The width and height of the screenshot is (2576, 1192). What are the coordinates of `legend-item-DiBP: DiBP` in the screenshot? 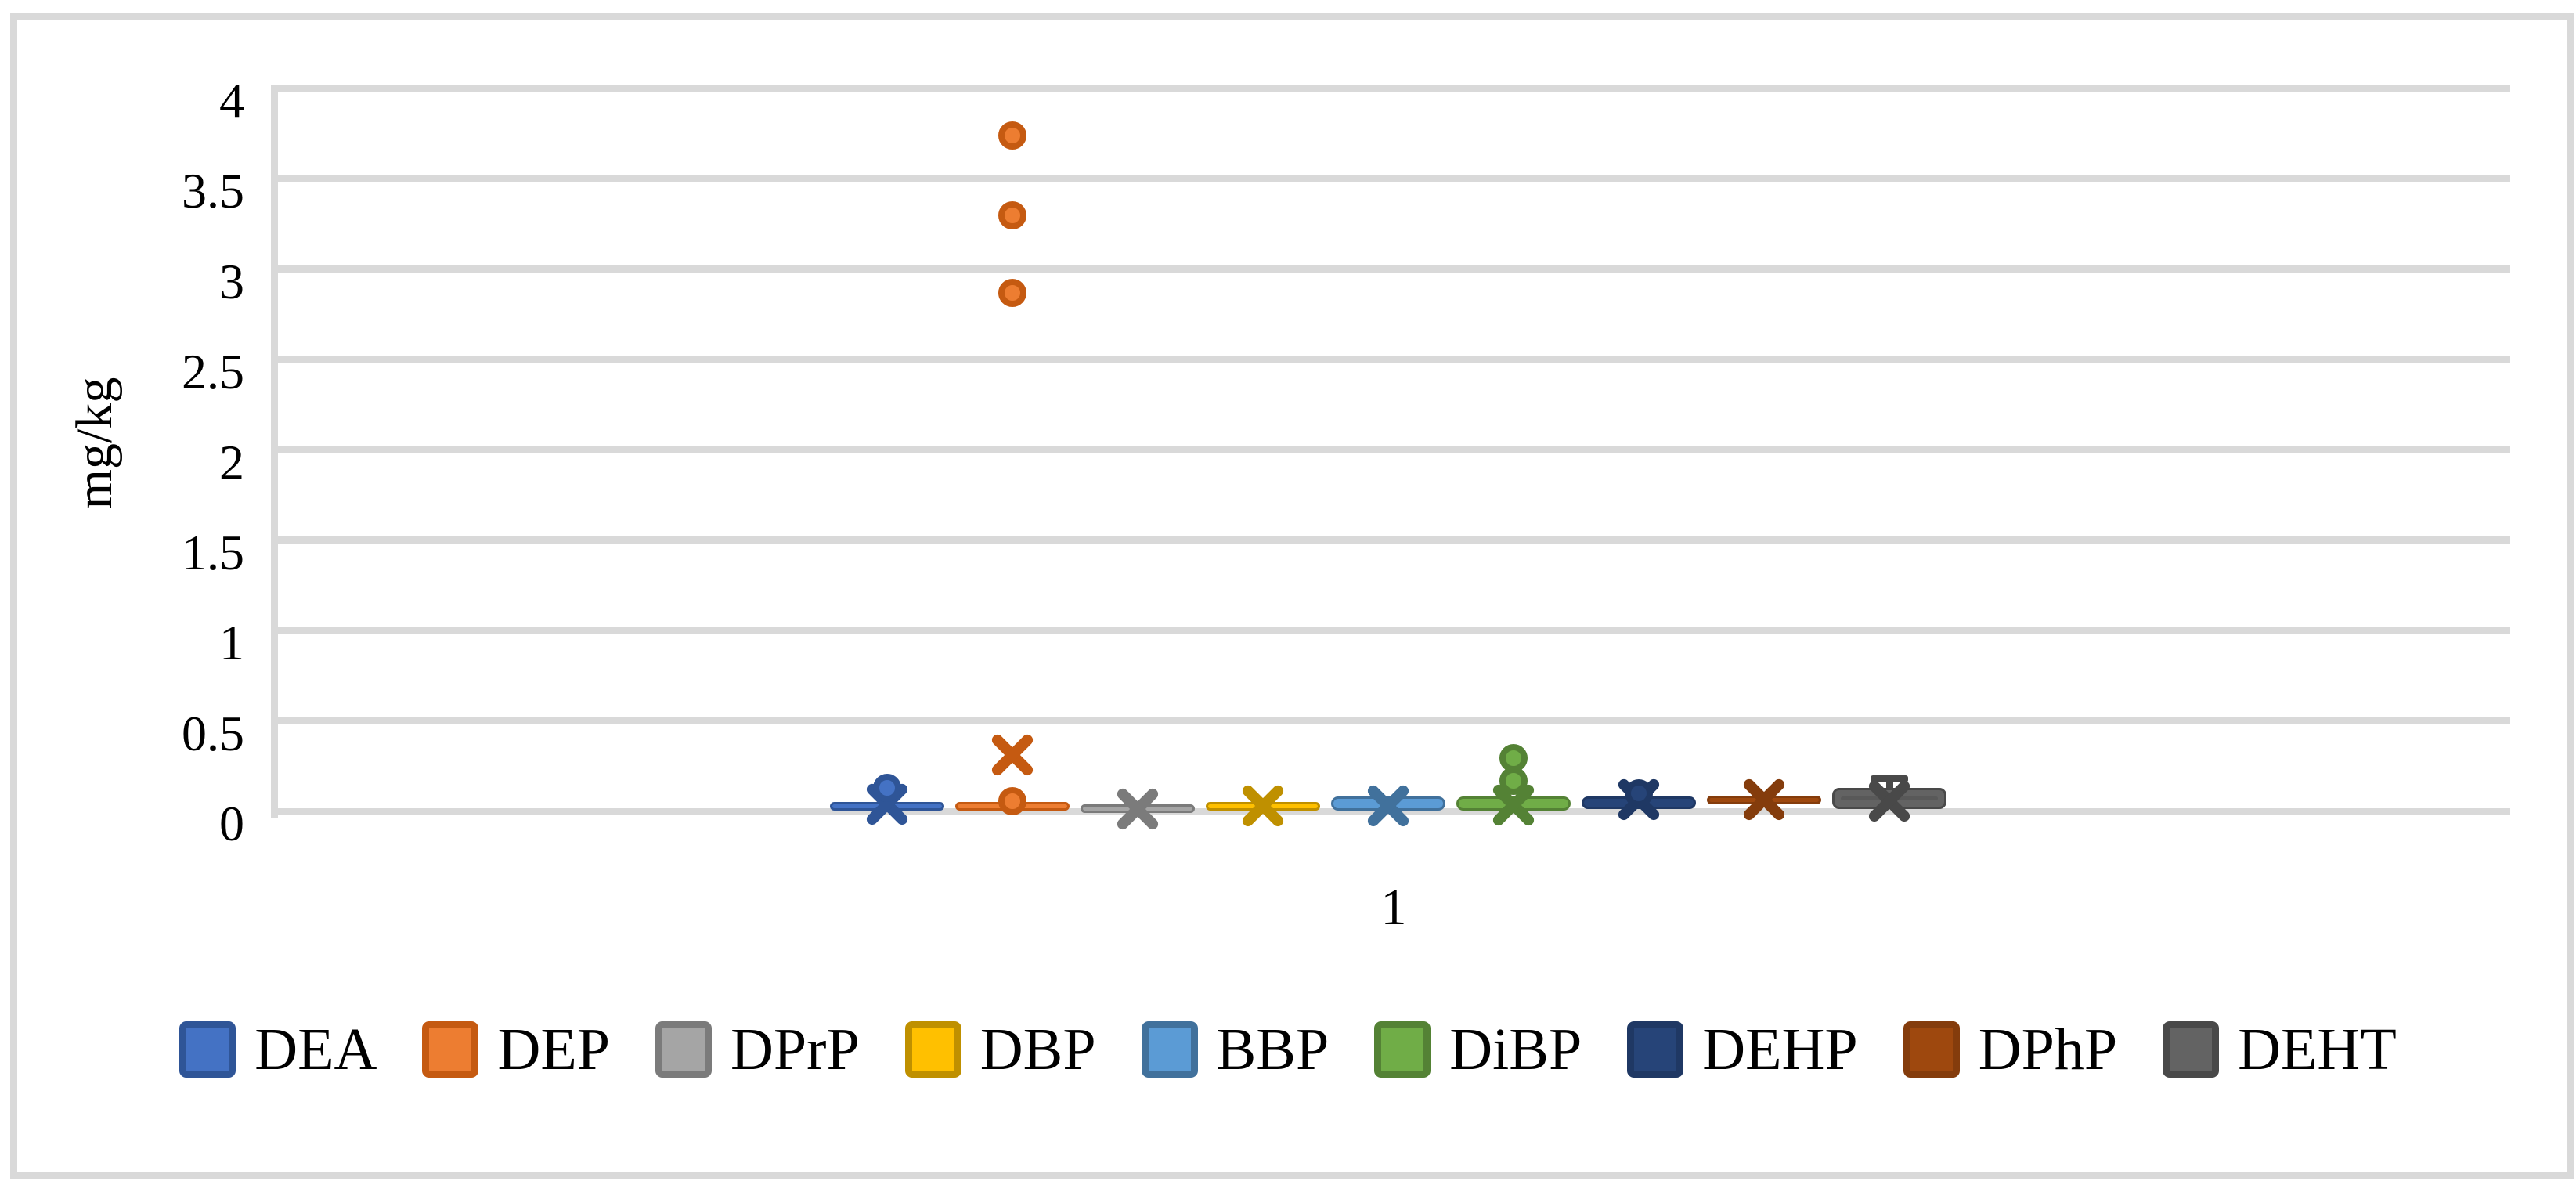 It's located at (1478, 1049).